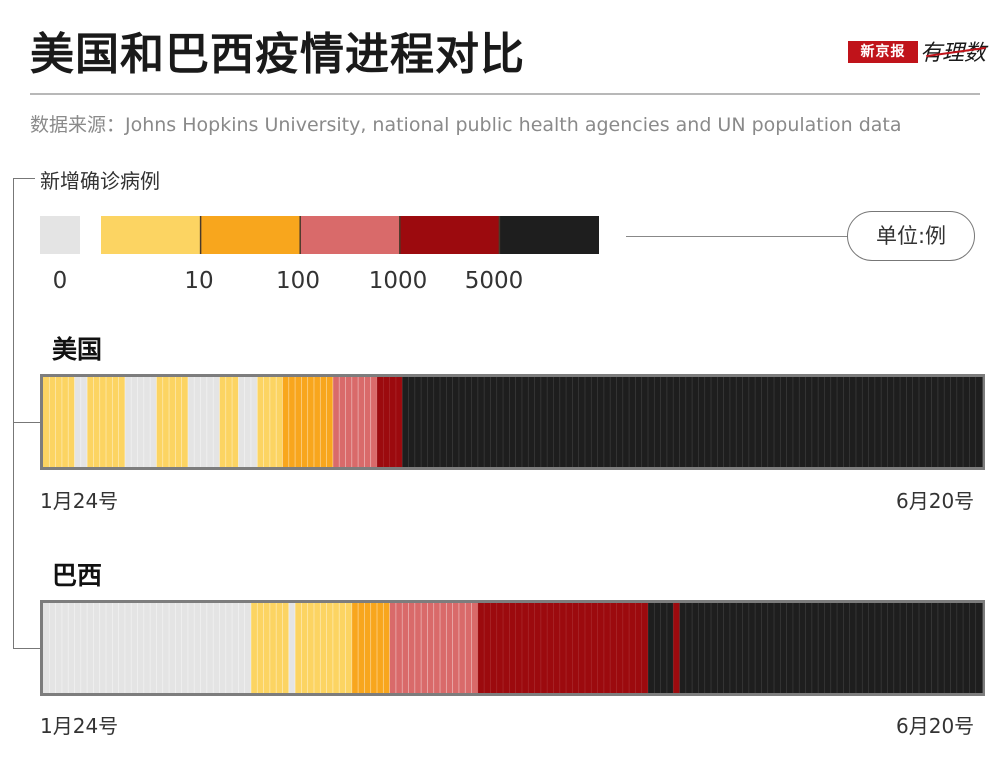 The height and width of the screenshot is (759, 1000). Describe the element at coordinates (512, 648) in the screenshot. I see `heatmap-strip-brazil` at that location.